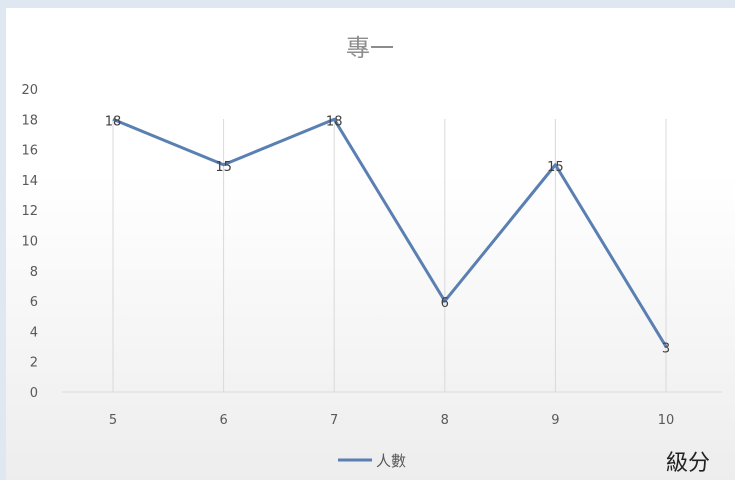  Describe the element at coordinates (372, 461) in the screenshot. I see `legend: 人數` at that location.